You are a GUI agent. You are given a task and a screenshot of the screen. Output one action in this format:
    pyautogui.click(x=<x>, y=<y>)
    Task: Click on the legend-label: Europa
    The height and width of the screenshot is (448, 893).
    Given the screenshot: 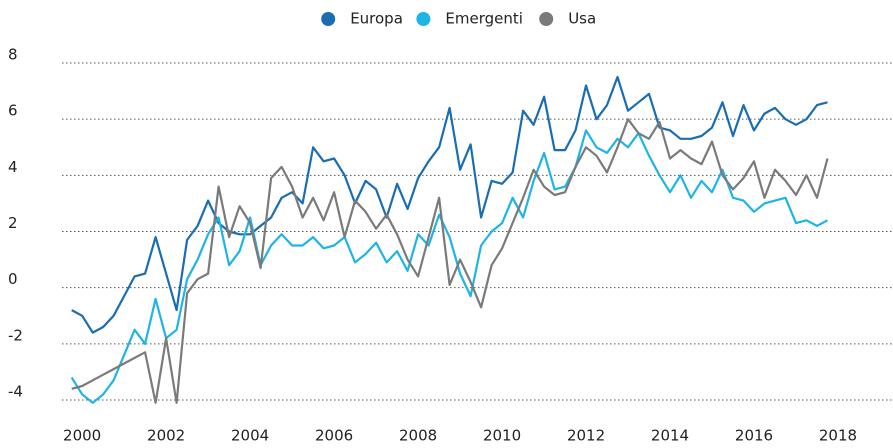 What is the action you would take?
    pyautogui.click(x=376, y=19)
    